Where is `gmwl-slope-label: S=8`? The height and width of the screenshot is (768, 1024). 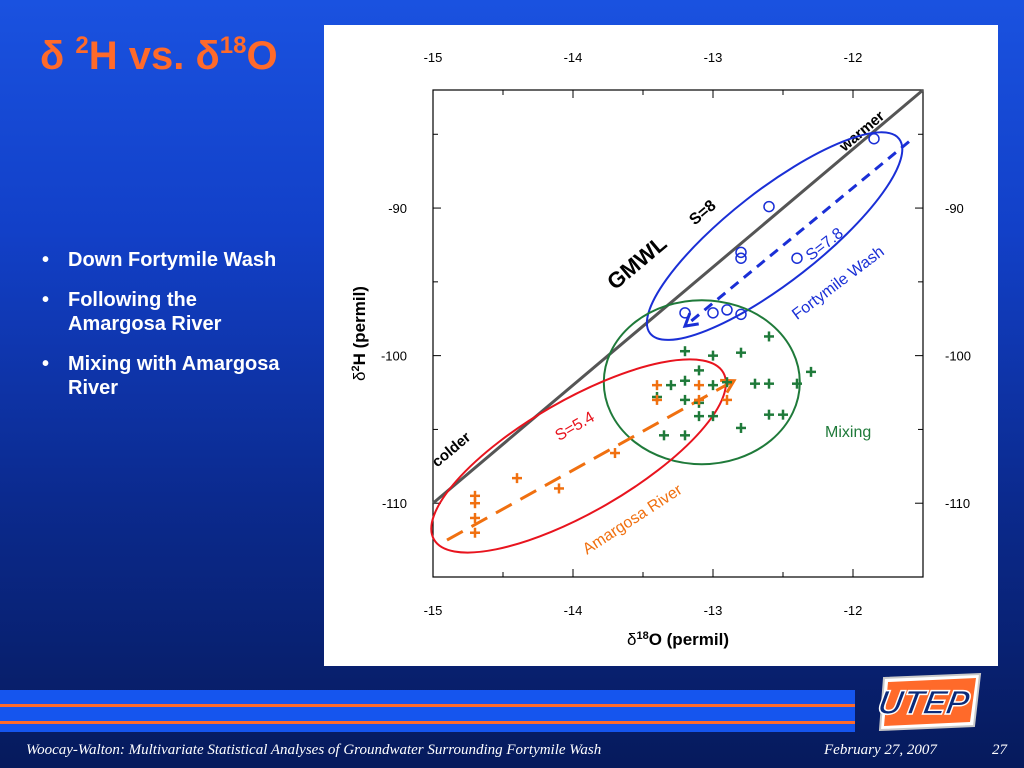 gmwl-slope-label: S=8 is located at coordinates (702, 213).